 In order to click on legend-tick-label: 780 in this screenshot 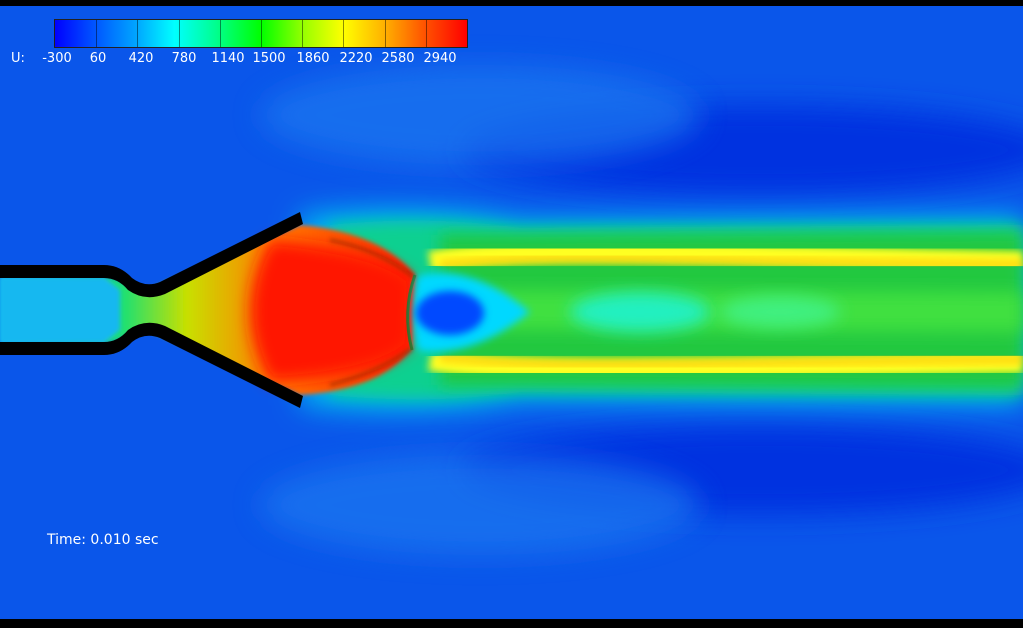, I will do `click(184, 58)`.